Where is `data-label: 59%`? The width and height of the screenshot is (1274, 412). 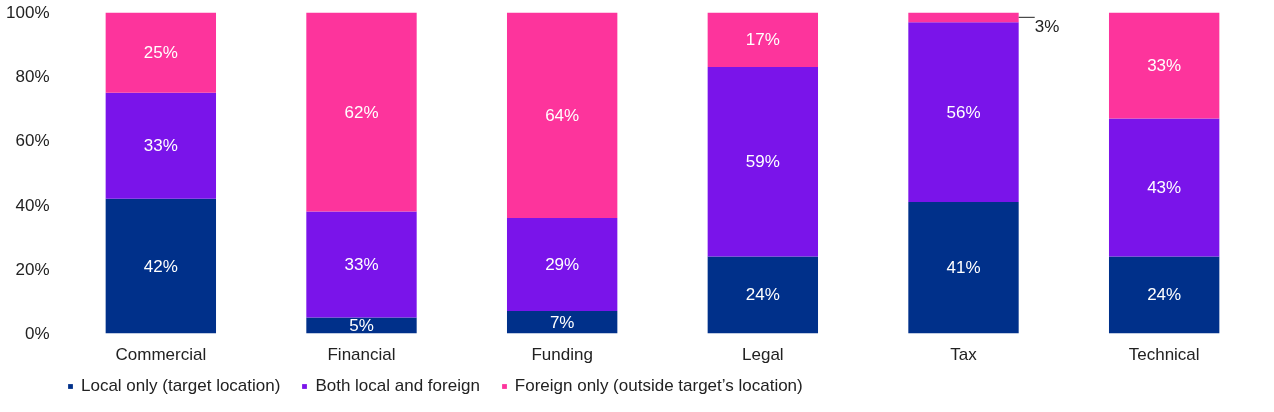 data-label: 59% is located at coordinates (762, 162).